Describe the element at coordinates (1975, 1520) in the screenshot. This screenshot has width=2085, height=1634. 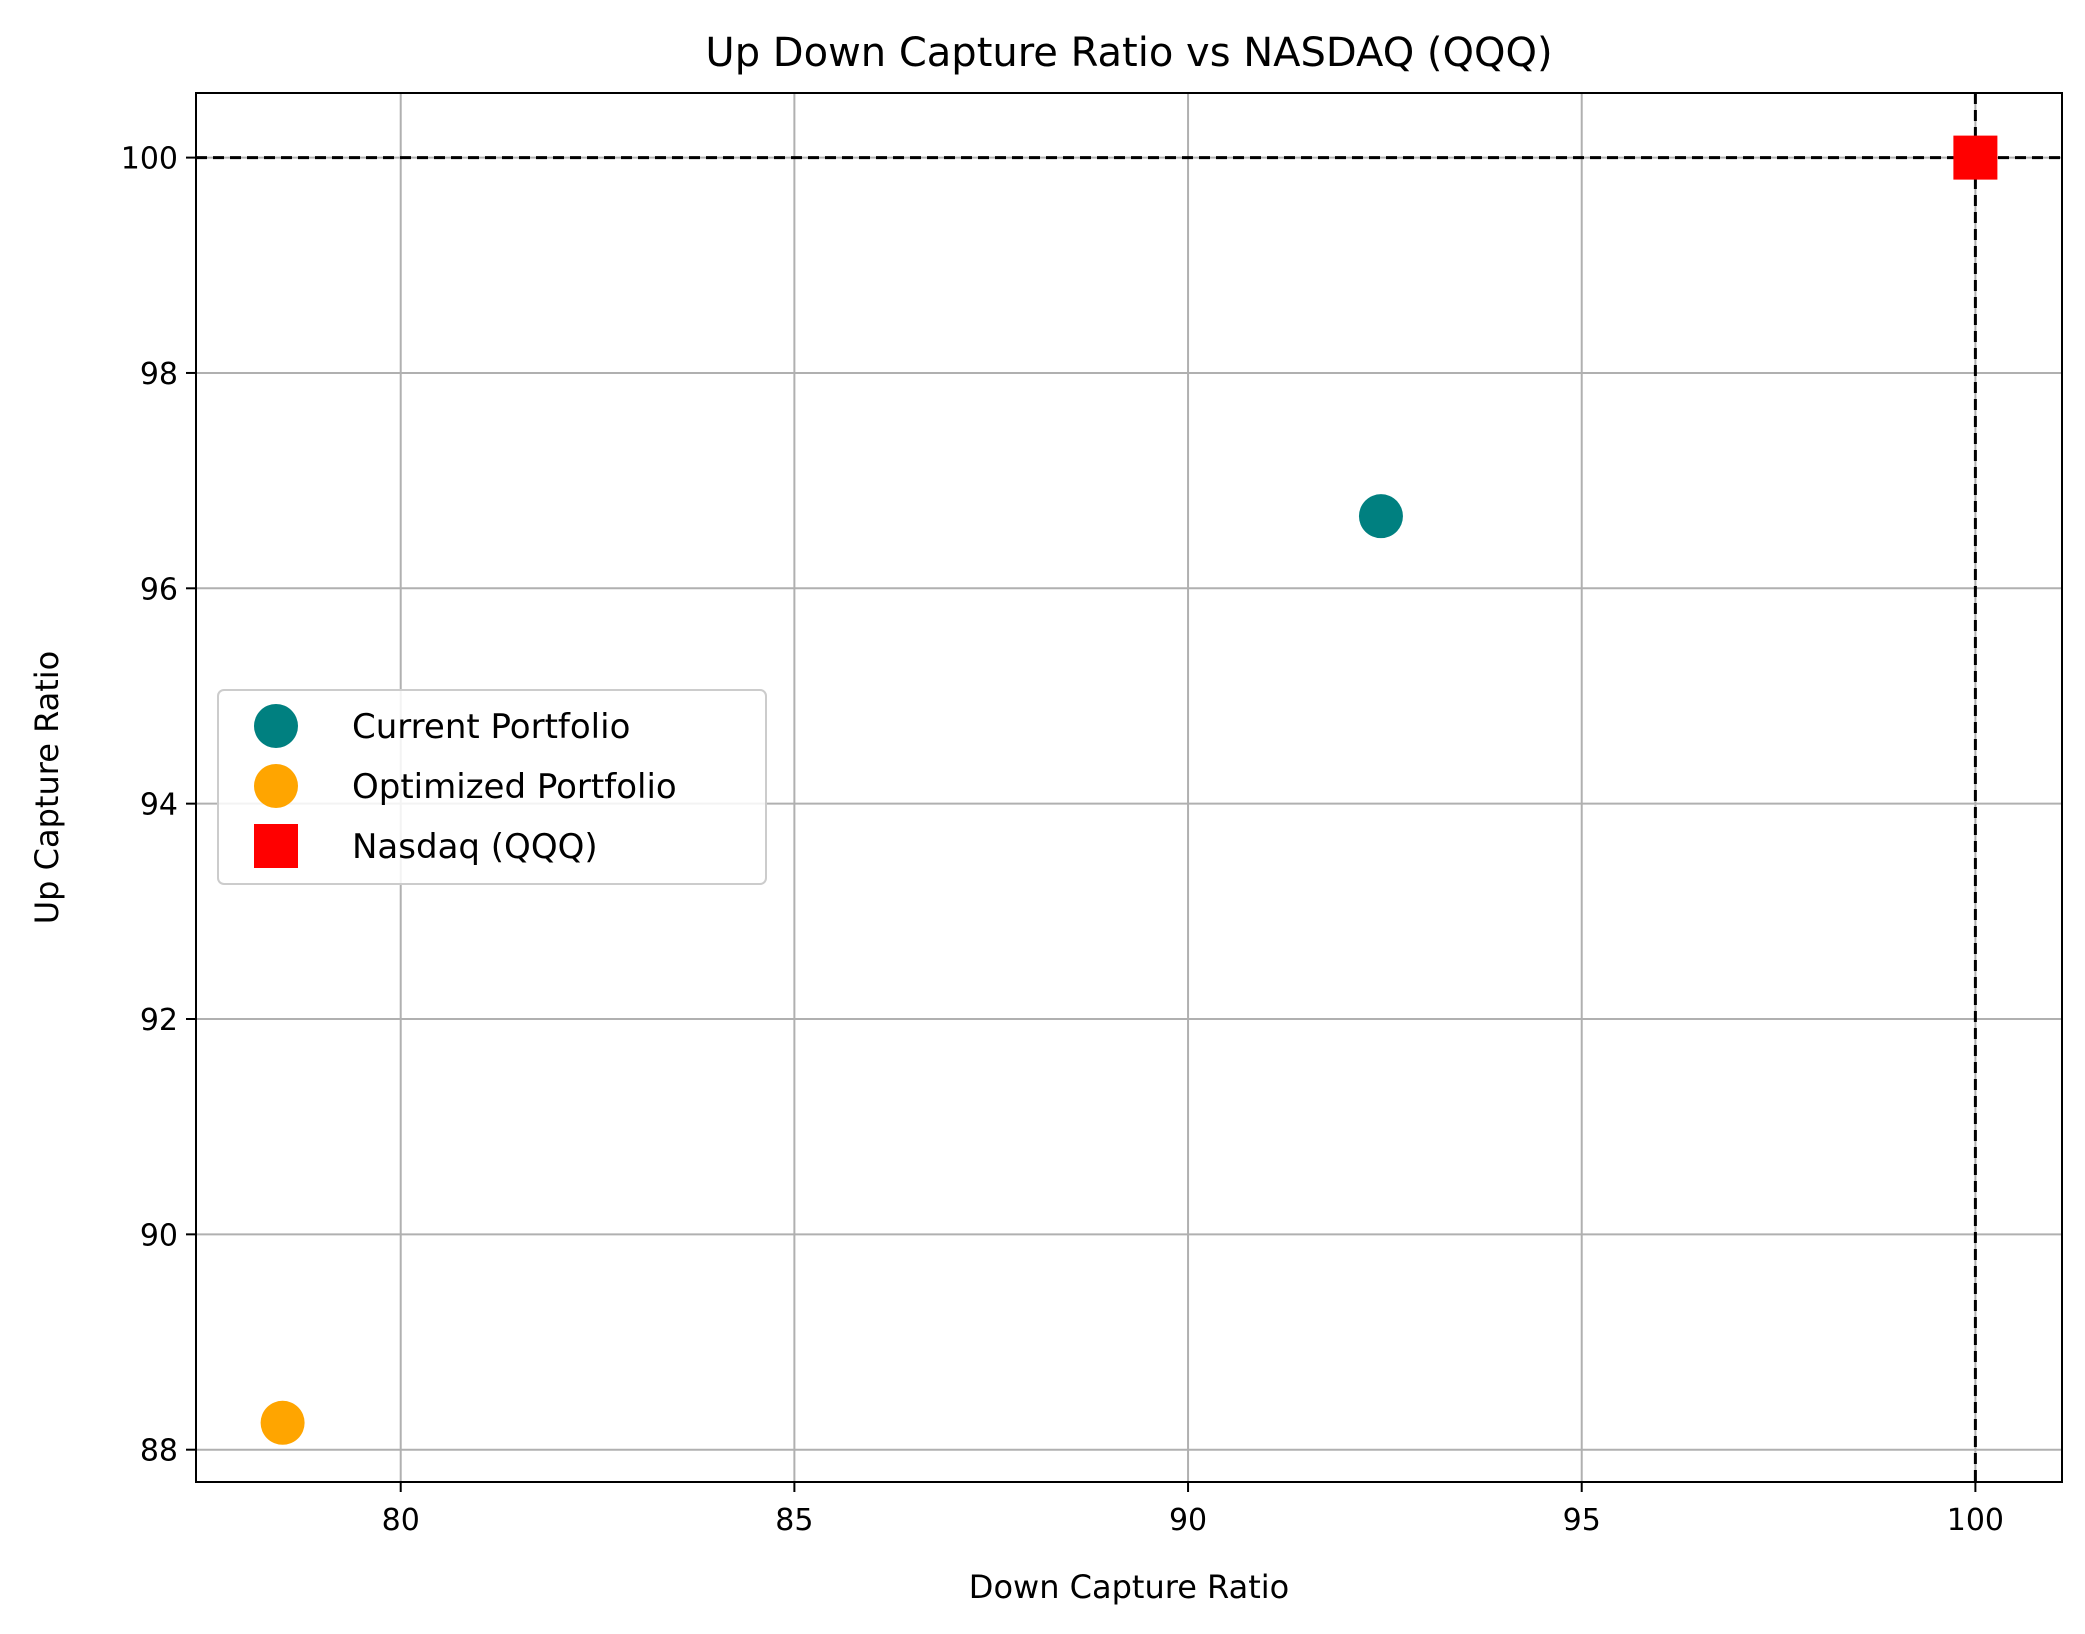
I see `x-tick-label: 100` at that location.